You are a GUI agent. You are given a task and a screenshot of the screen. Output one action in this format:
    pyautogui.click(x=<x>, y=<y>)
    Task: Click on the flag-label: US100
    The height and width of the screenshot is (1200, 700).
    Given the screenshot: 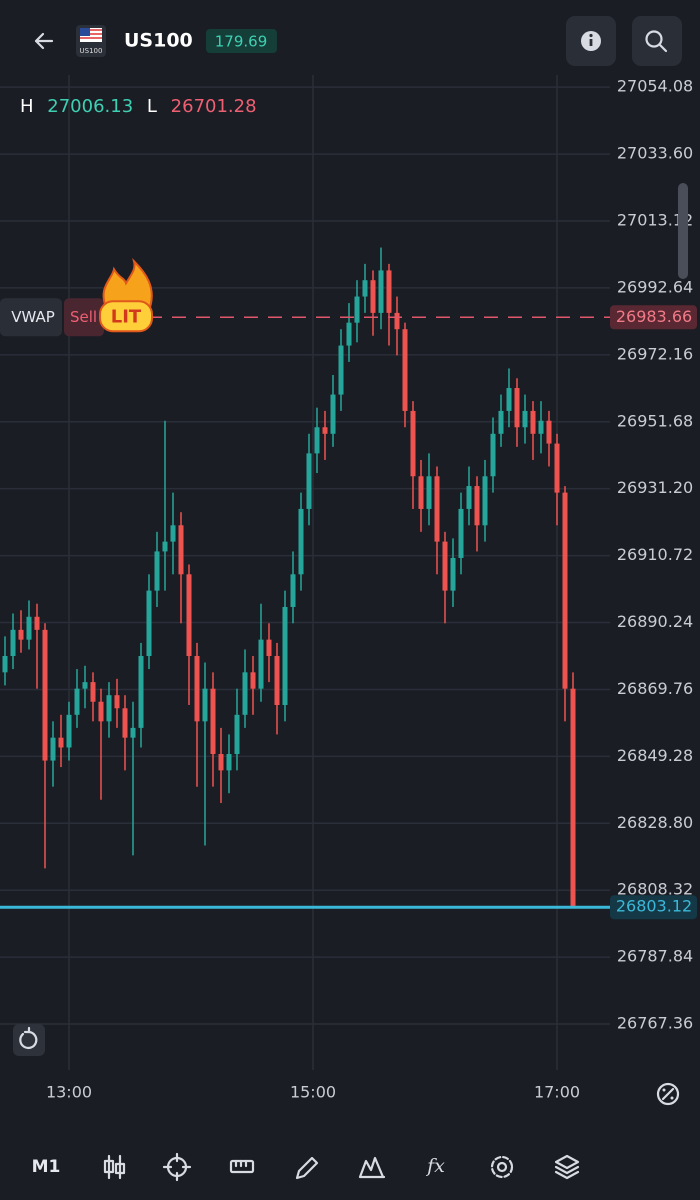 What is the action you would take?
    pyautogui.click(x=91, y=51)
    